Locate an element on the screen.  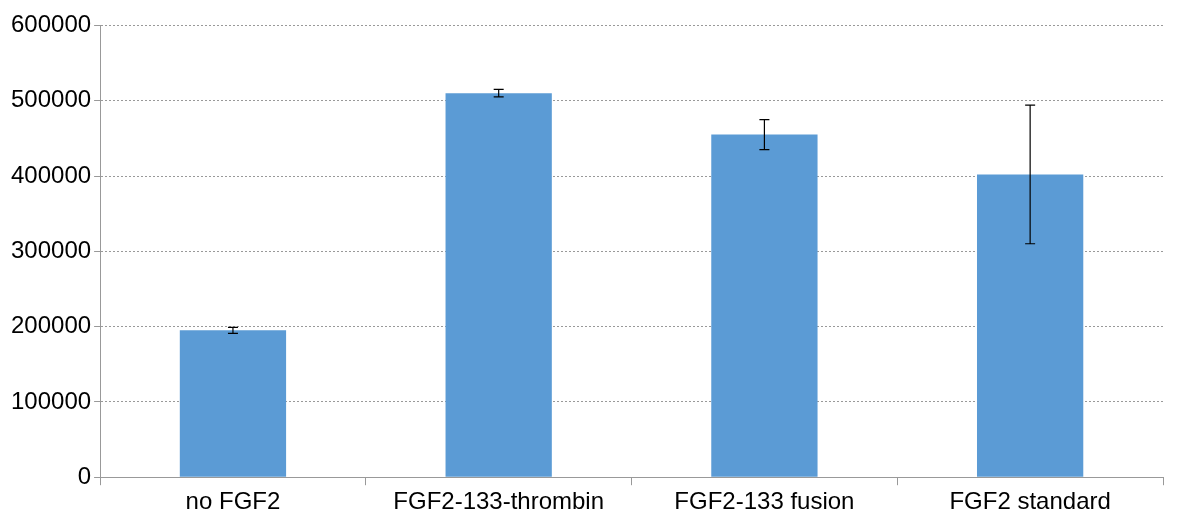
y-tick-label: 100000 is located at coordinates (51, 400).